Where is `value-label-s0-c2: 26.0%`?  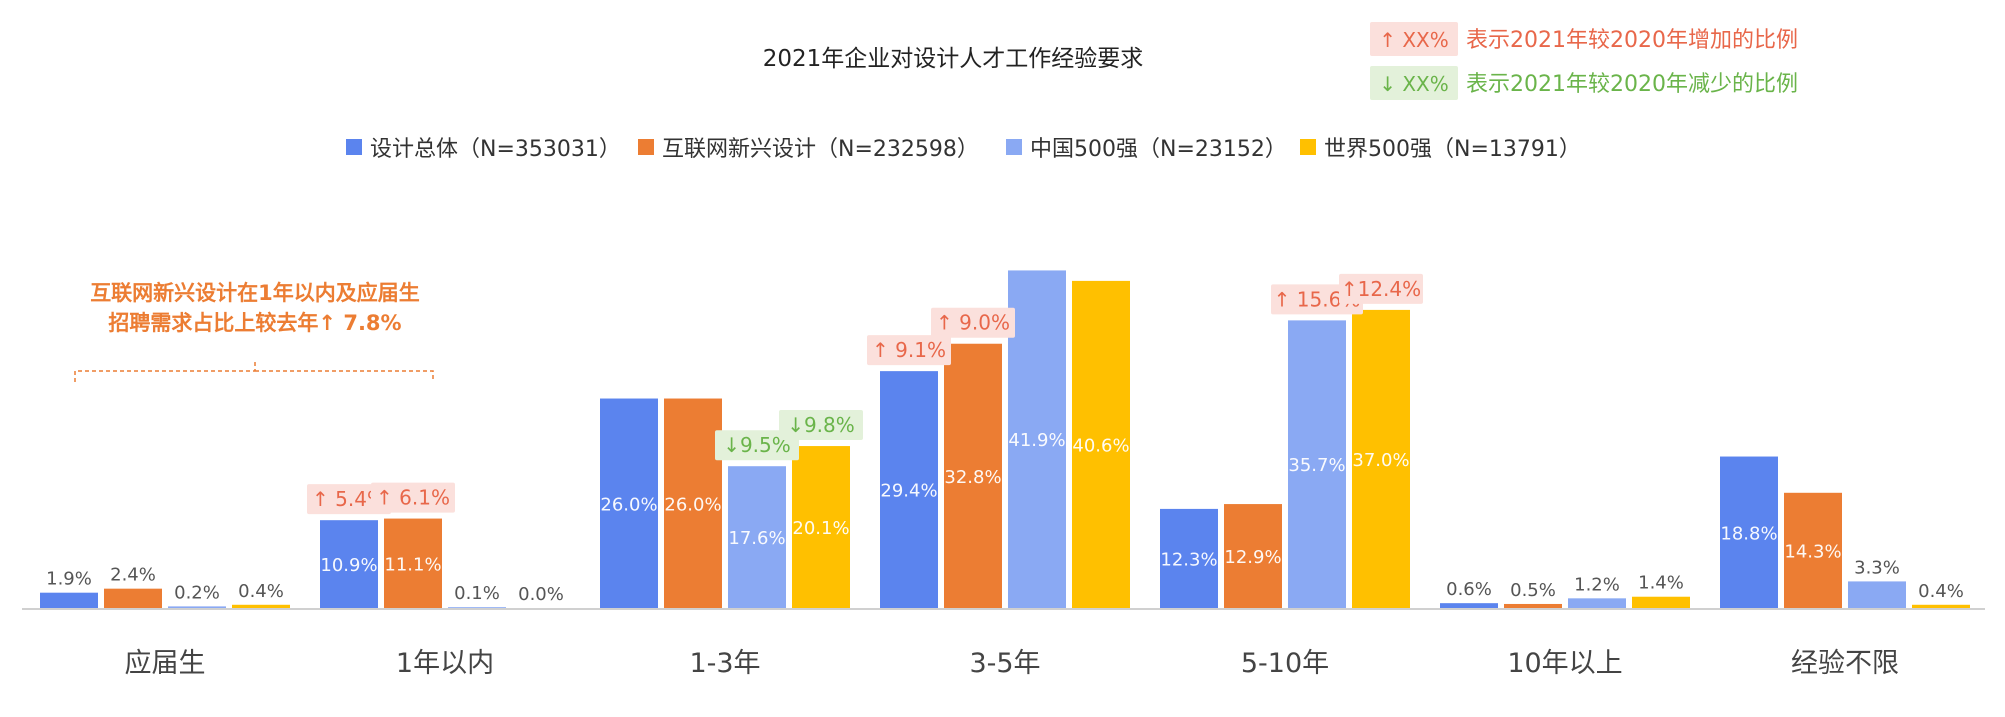
value-label-s0-c2: 26.0% is located at coordinates (628, 504).